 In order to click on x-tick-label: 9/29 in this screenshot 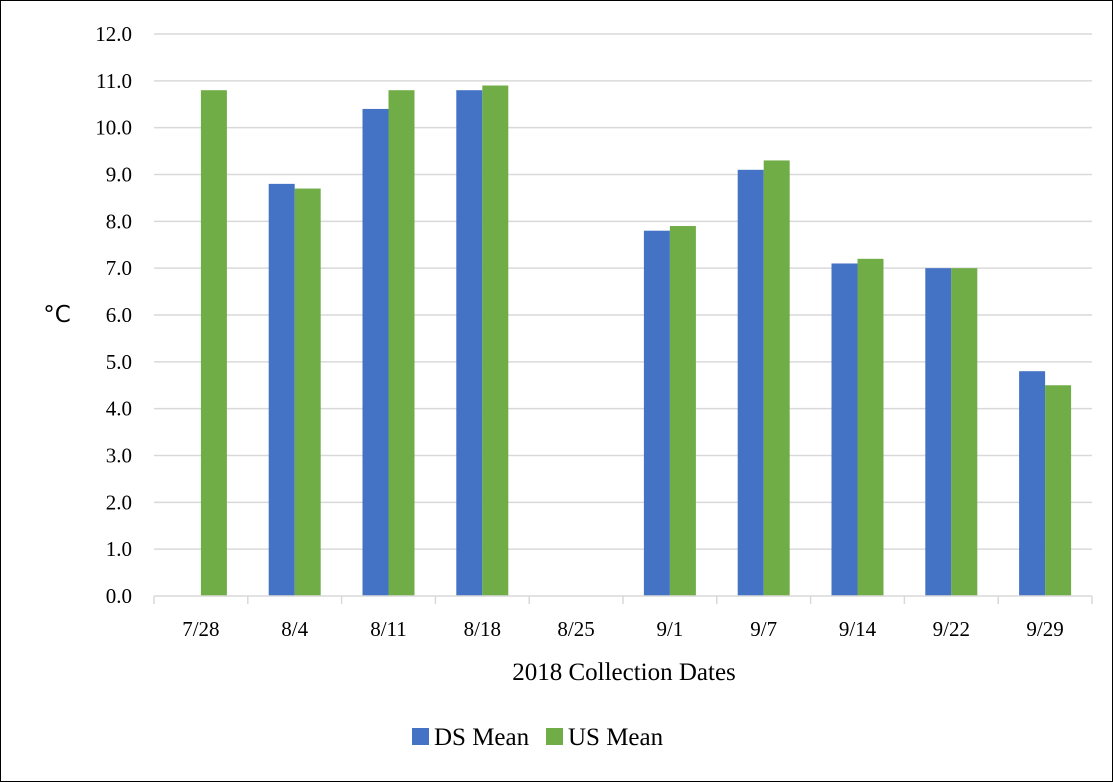, I will do `click(1044, 629)`.